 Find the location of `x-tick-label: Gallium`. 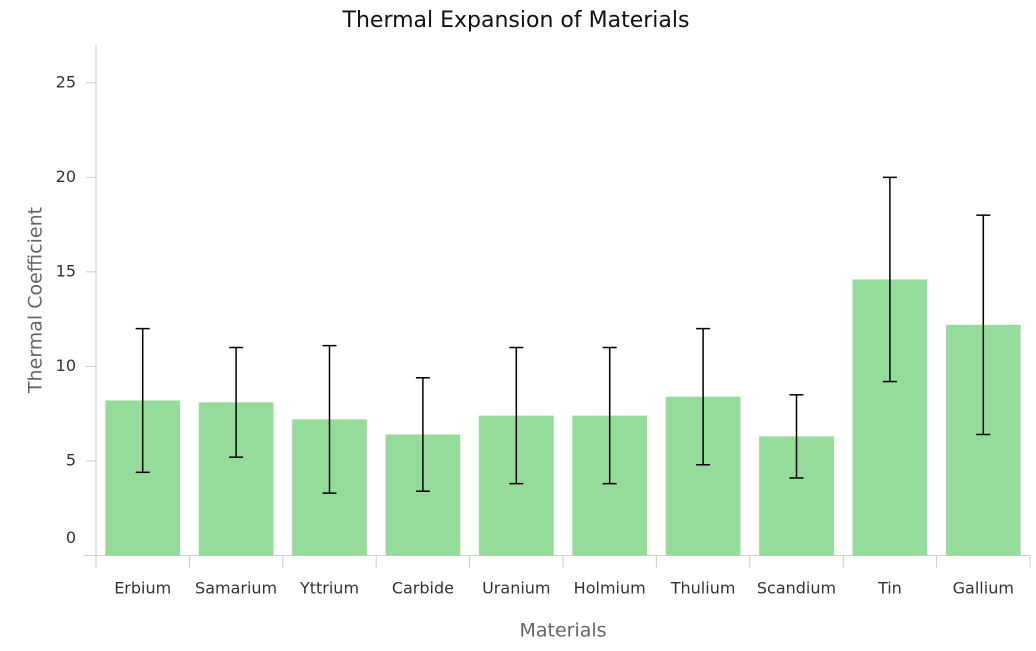

x-tick-label: Gallium is located at coordinates (983, 588).